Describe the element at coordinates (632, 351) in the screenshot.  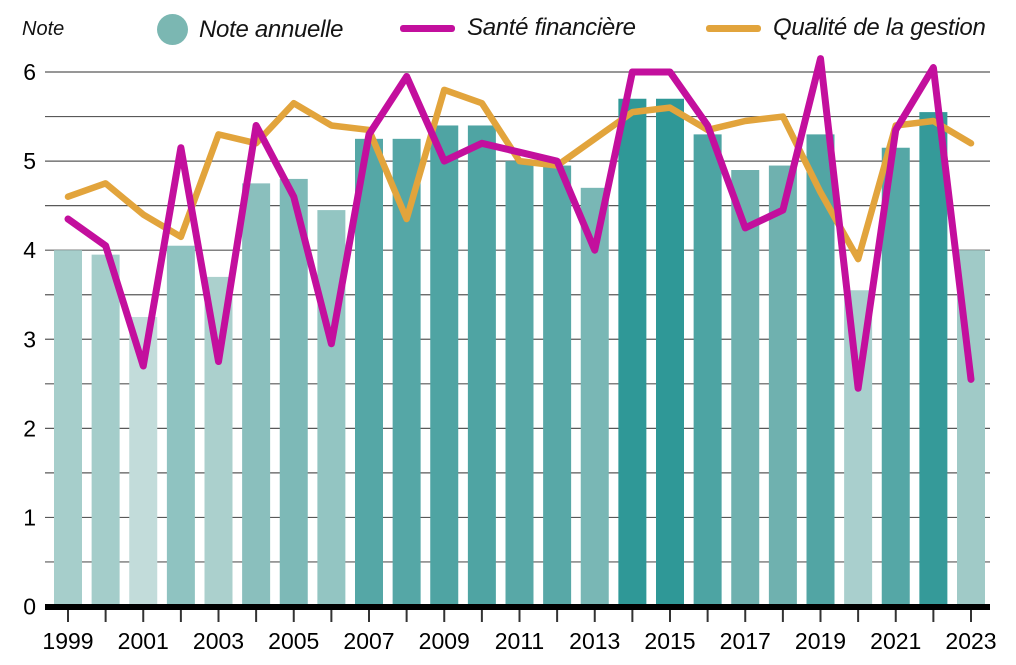
I see `bar-2014` at that location.